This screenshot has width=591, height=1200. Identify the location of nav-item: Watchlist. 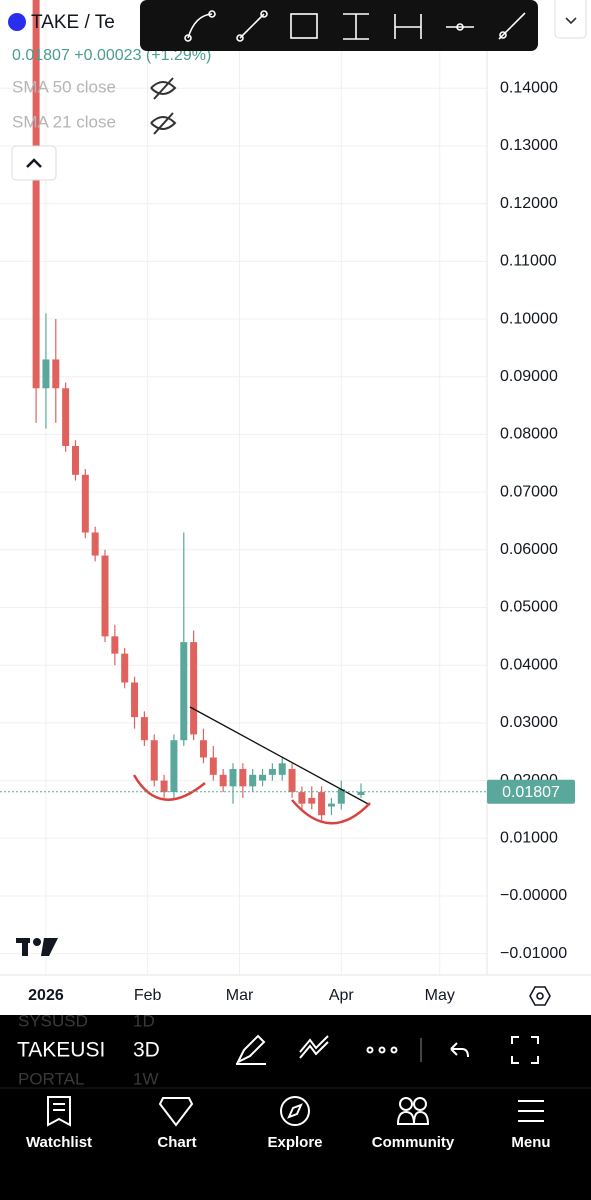
(59, 1142).